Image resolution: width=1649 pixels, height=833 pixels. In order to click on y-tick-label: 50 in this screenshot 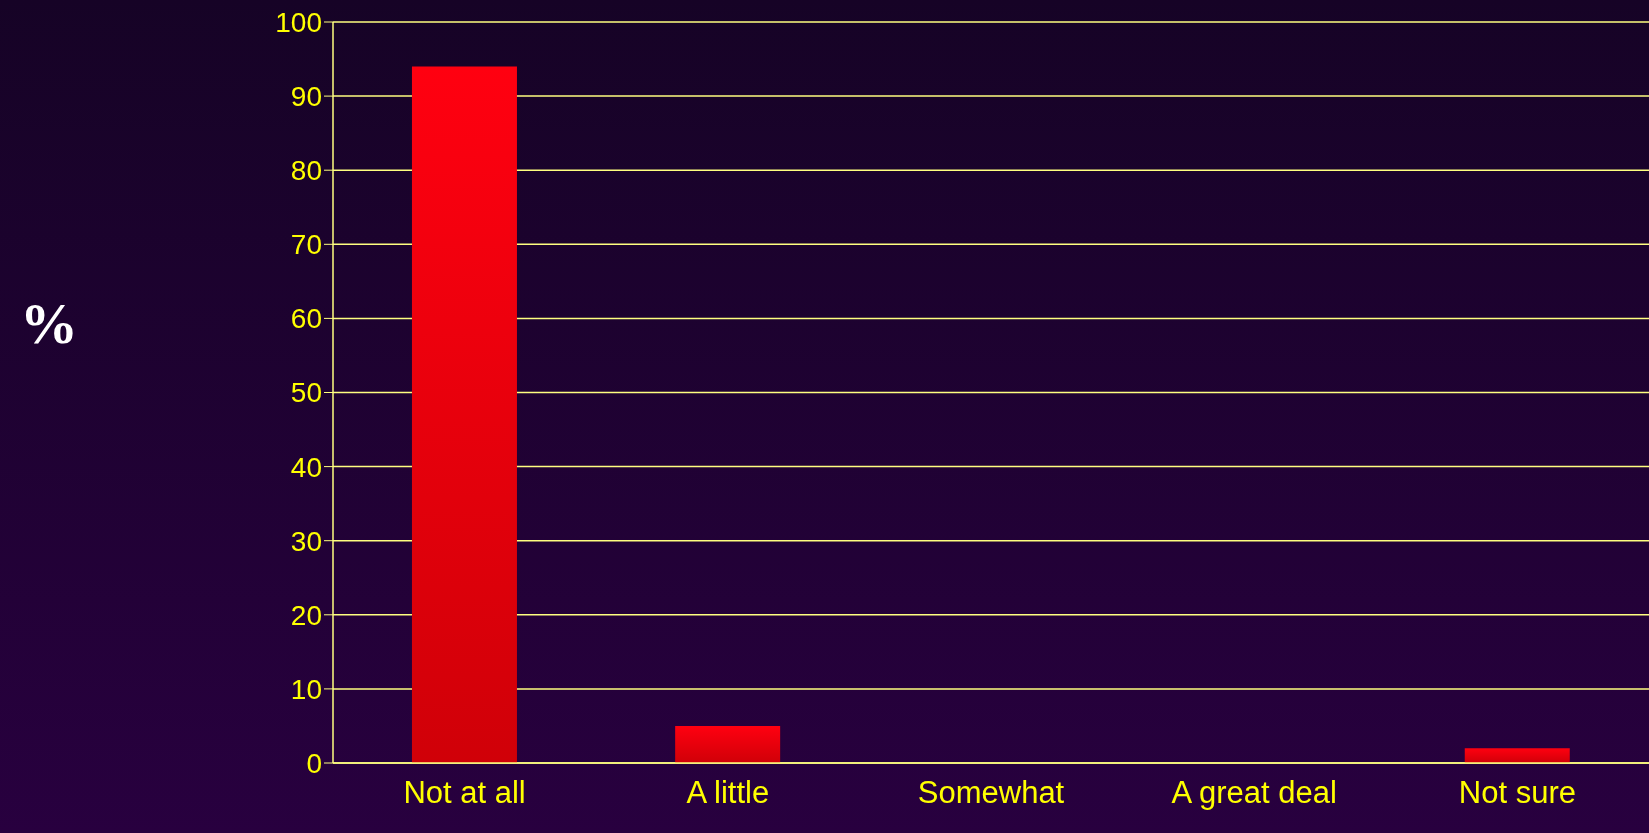, I will do `click(306, 393)`.